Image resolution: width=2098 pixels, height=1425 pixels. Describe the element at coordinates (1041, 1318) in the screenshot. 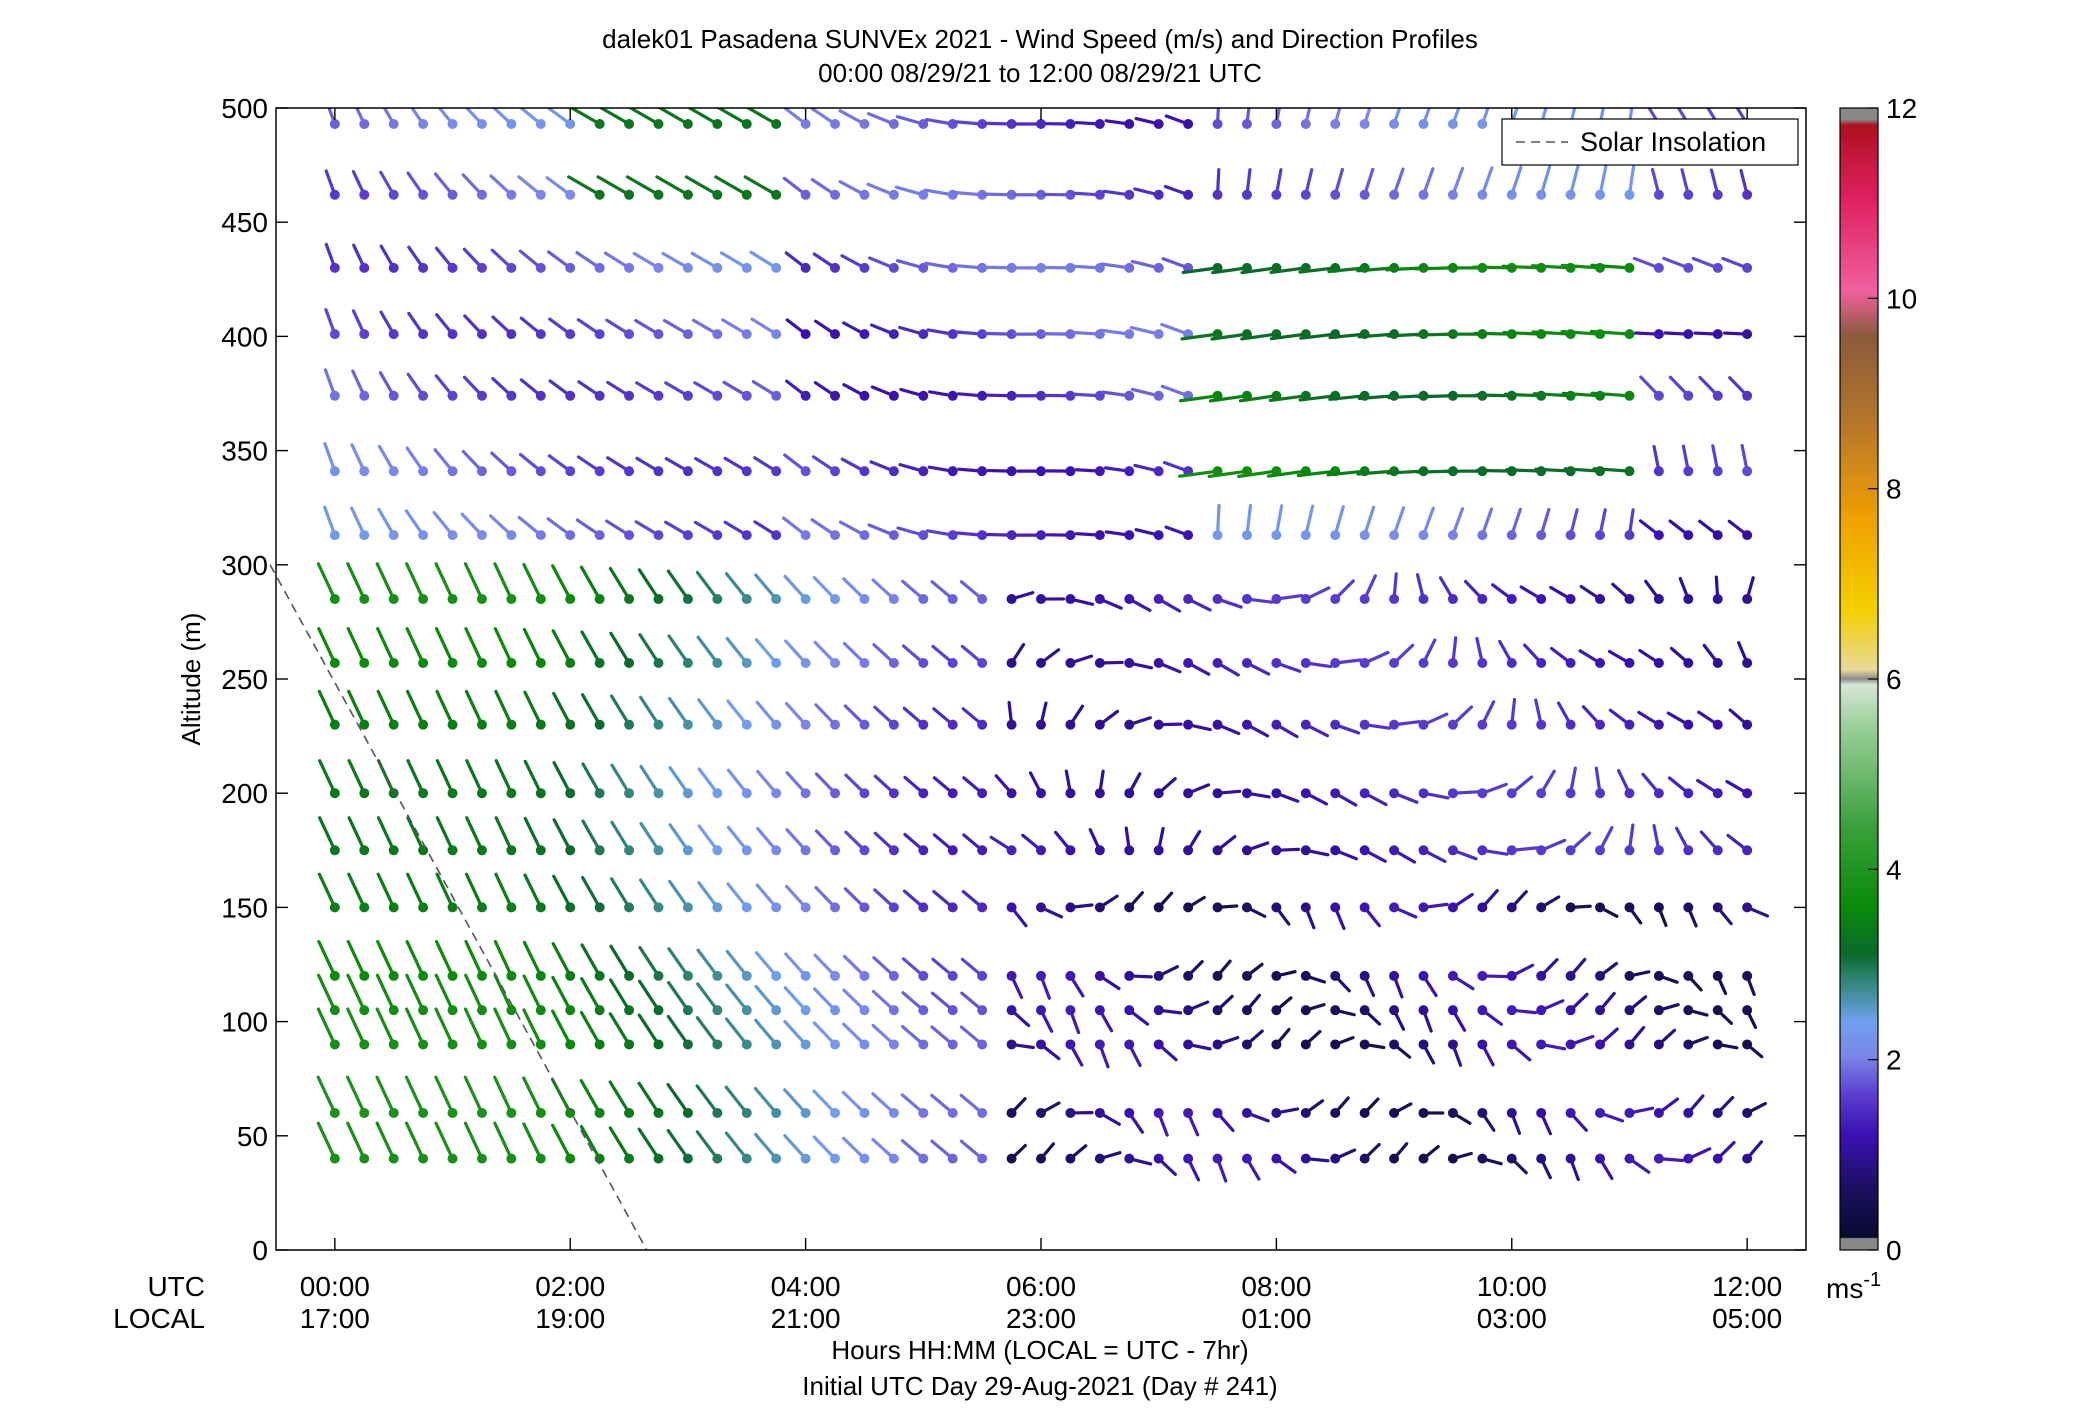

I see `x-tick-label-local: 23:00` at that location.